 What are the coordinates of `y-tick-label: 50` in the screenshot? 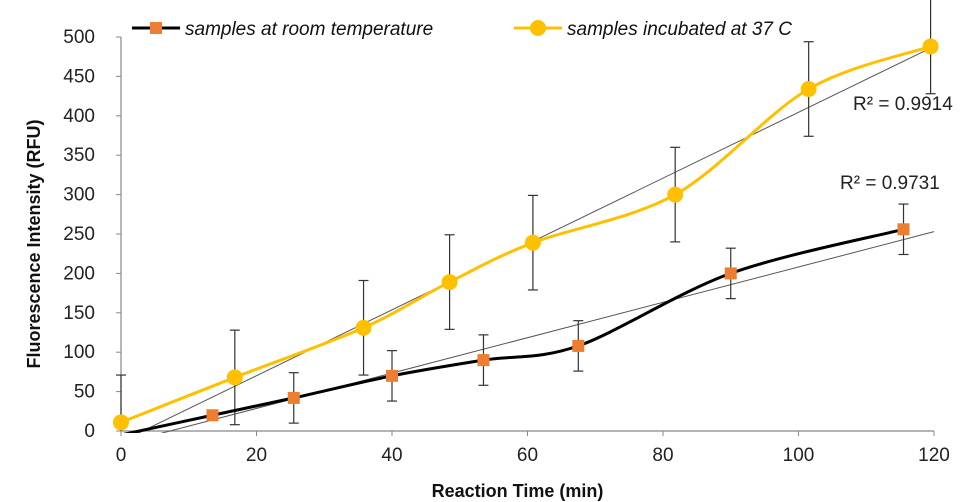 It's located at (84, 392).